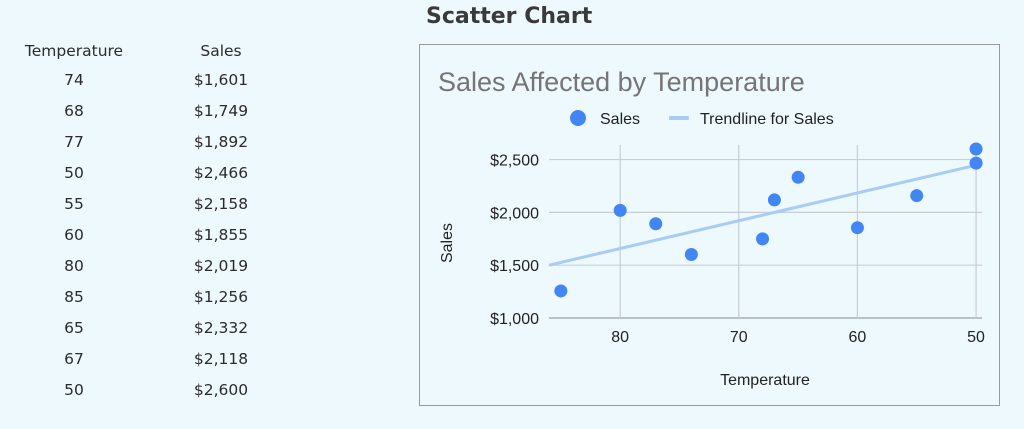 Image resolution: width=1024 pixels, height=429 pixels. I want to click on cell-temperature: 55, so click(74, 203).